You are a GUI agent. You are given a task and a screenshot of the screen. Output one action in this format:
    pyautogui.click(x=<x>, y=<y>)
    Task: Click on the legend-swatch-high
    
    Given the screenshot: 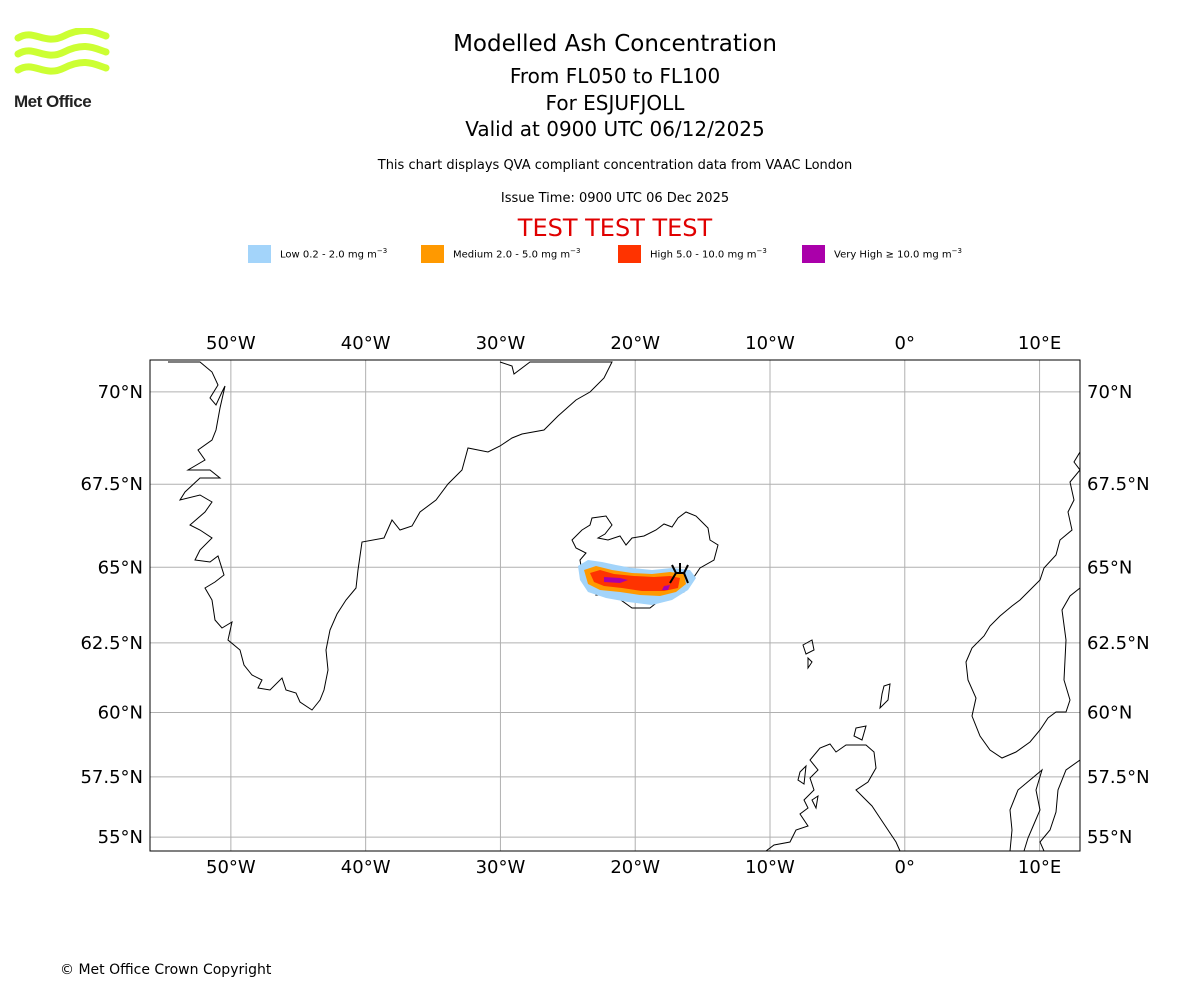 What is the action you would take?
    pyautogui.click(x=629, y=254)
    